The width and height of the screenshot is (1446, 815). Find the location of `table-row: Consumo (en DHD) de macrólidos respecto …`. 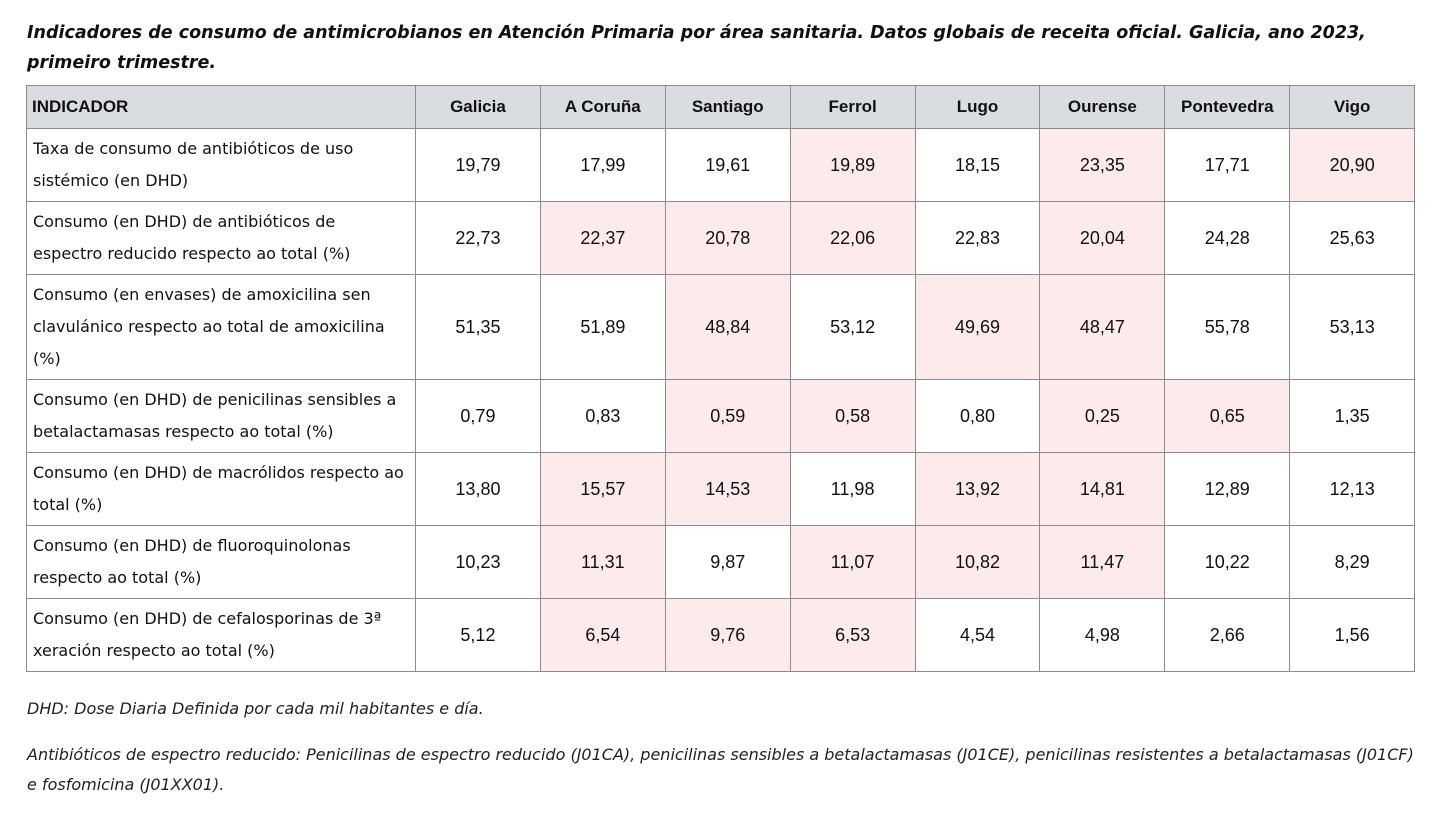

table-row: Consumo (en DHD) de macrólidos respecto … is located at coordinates (721, 489).